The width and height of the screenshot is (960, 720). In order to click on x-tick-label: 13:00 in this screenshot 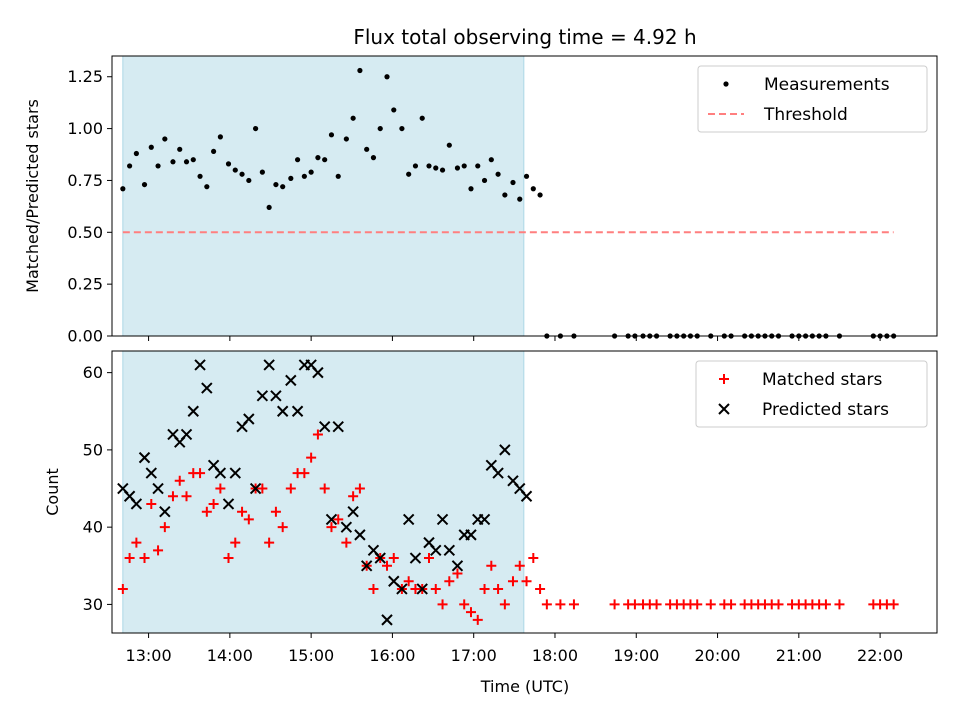, I will do `click(149, 655)`.